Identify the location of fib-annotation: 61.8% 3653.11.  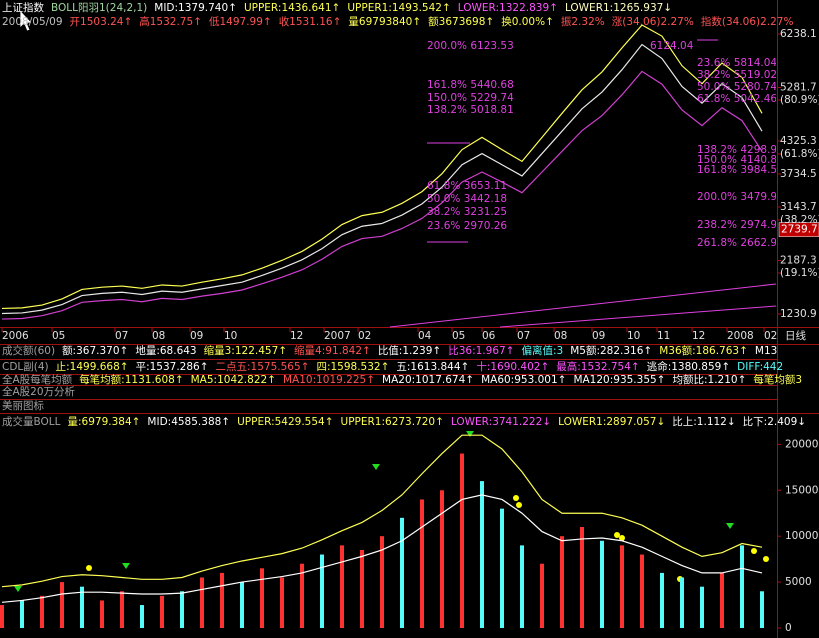
(467, 186).